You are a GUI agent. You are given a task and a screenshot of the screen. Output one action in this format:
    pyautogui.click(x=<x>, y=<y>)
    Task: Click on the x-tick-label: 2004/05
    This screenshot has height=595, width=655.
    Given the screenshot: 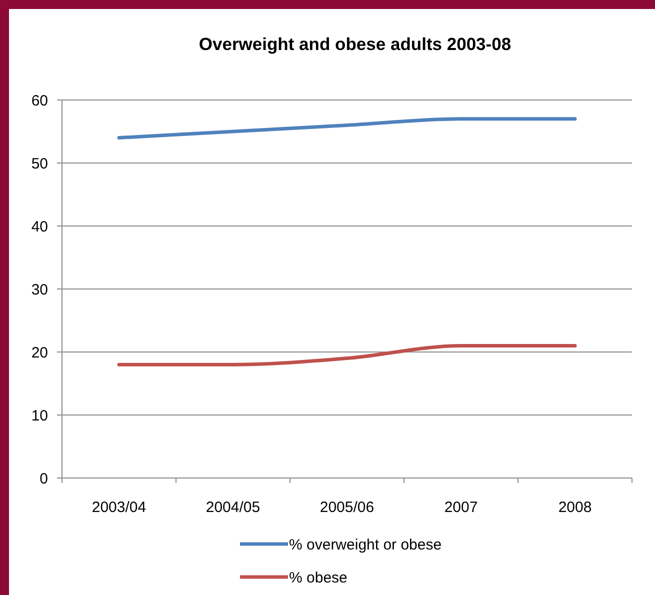 What is the action you would take?
    pyautogui.click(x=233, y=507)
    